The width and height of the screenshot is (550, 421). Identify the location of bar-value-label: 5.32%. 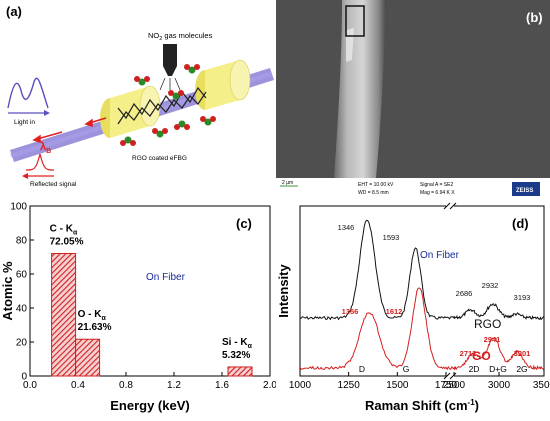
(236, 355).